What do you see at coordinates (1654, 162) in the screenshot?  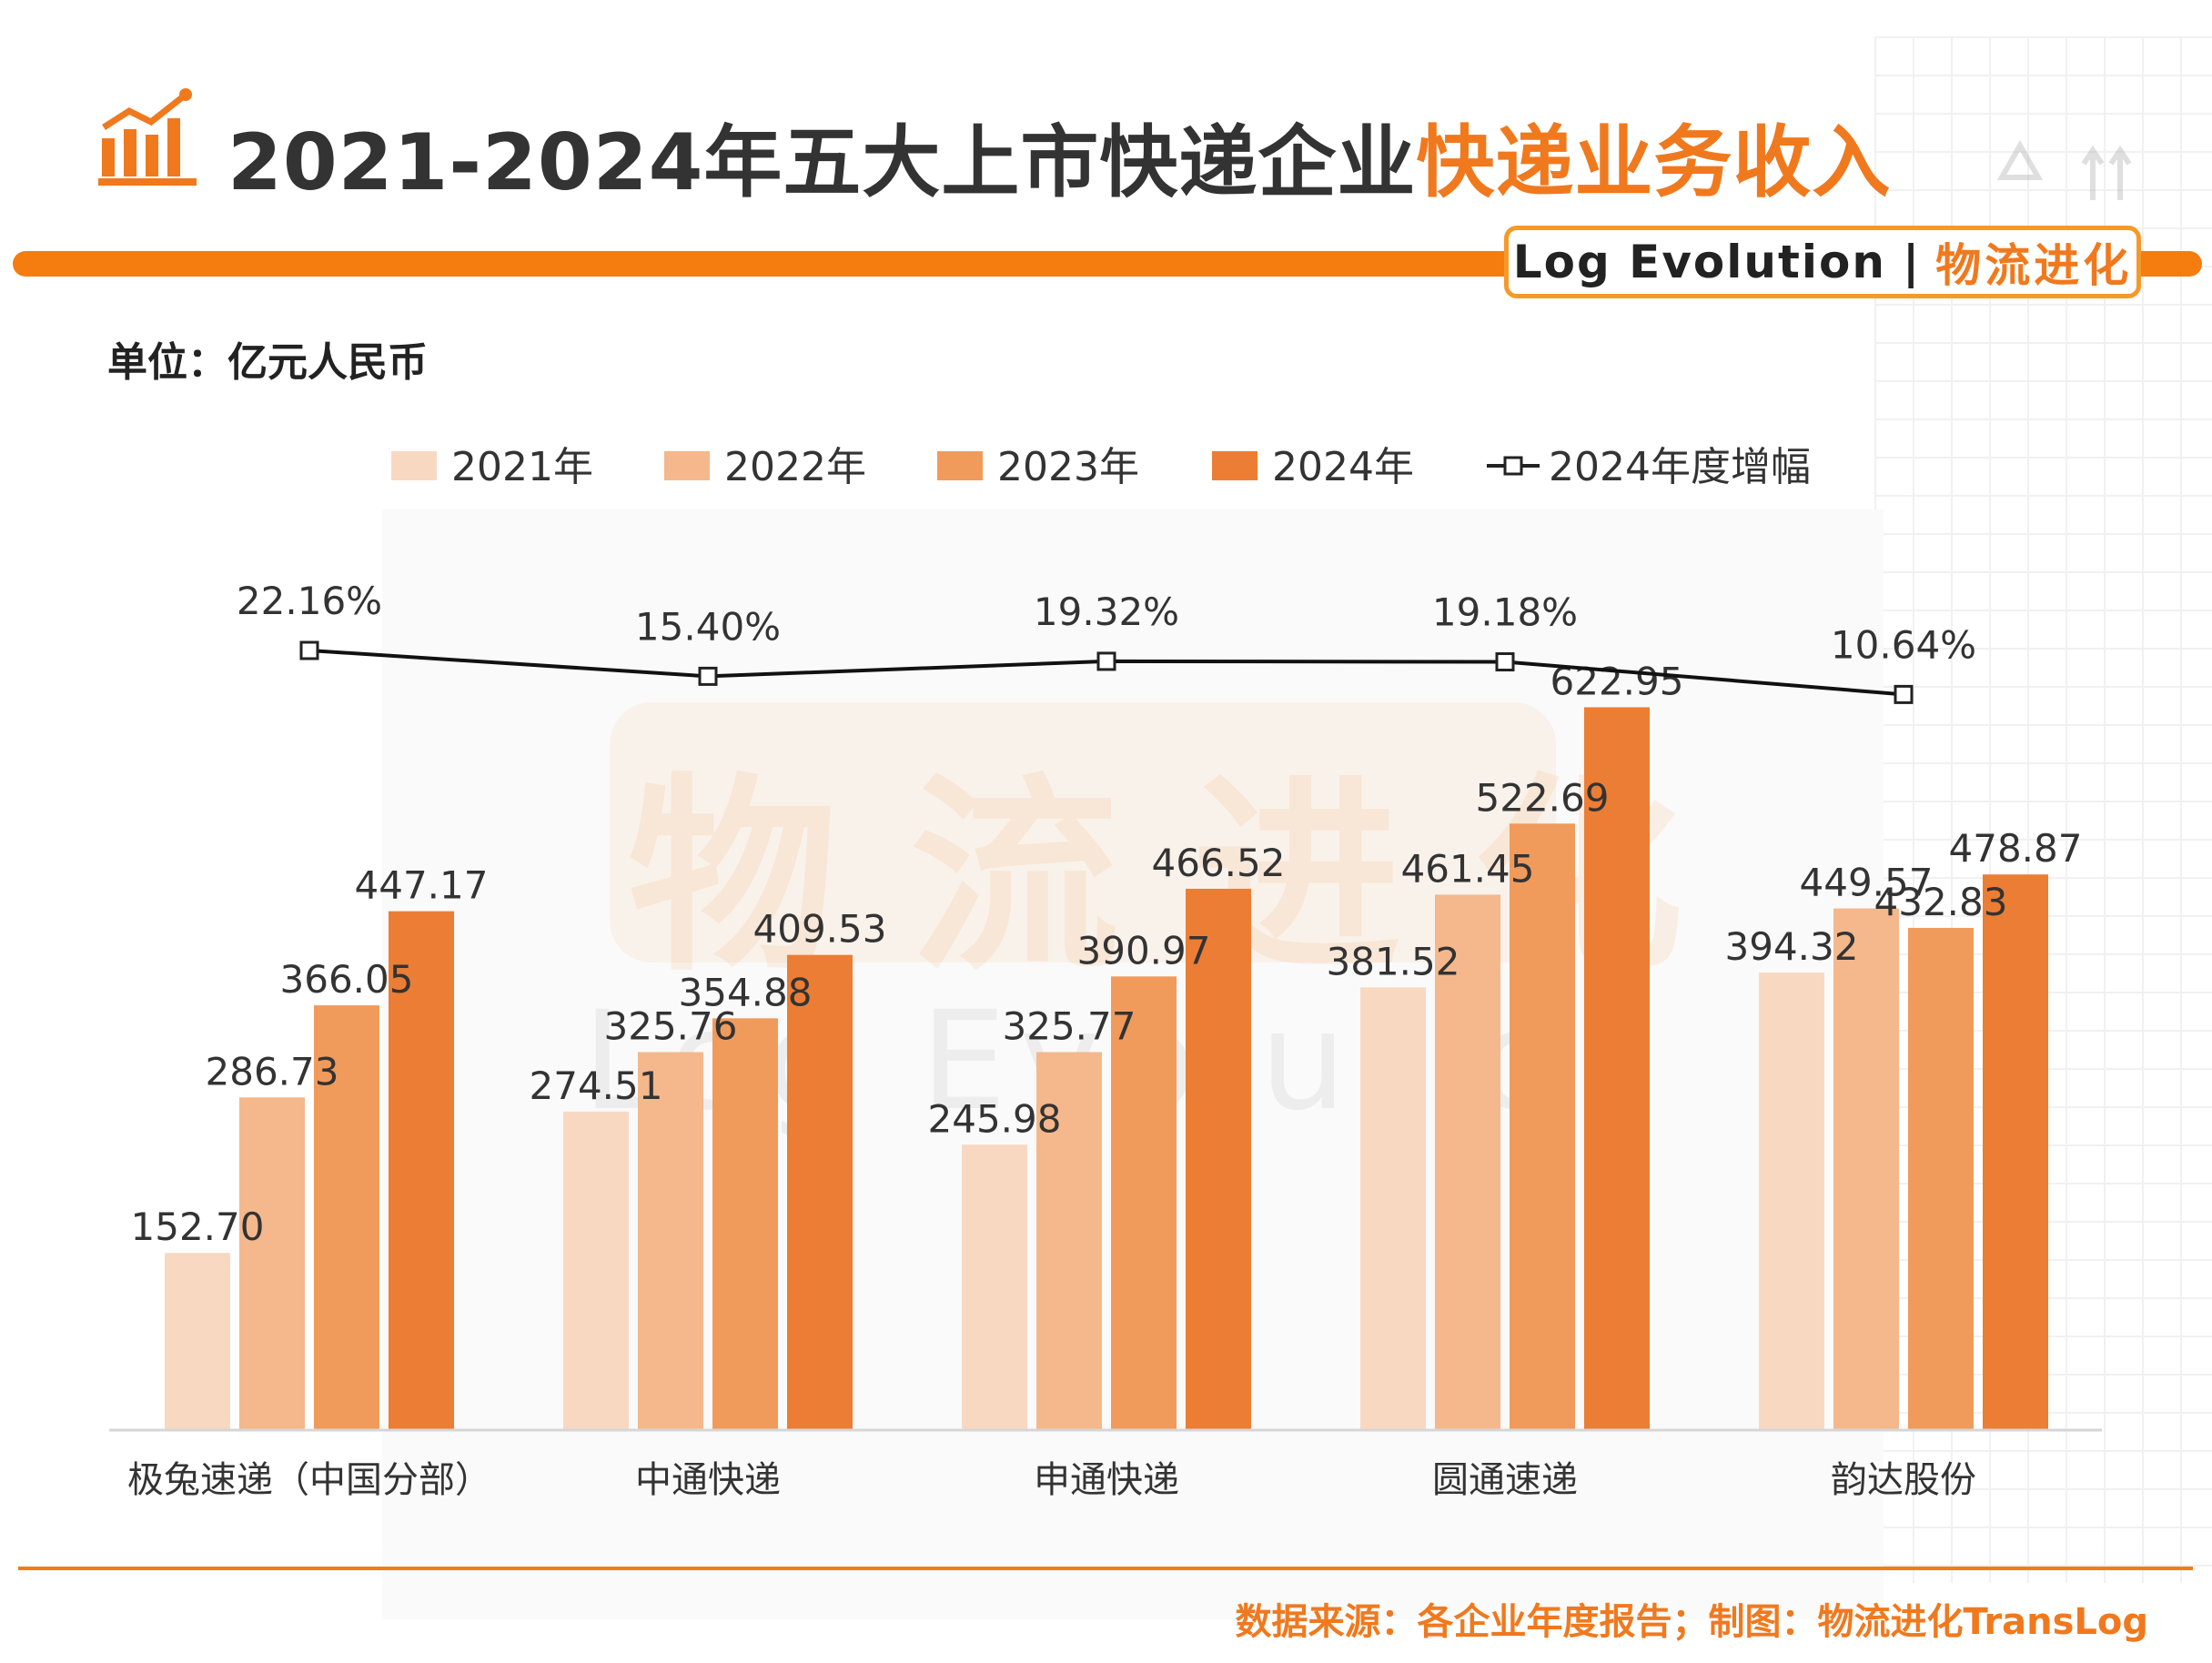 I see `title-highlight: 快递业务收入` at bounding box center [1654, 162].